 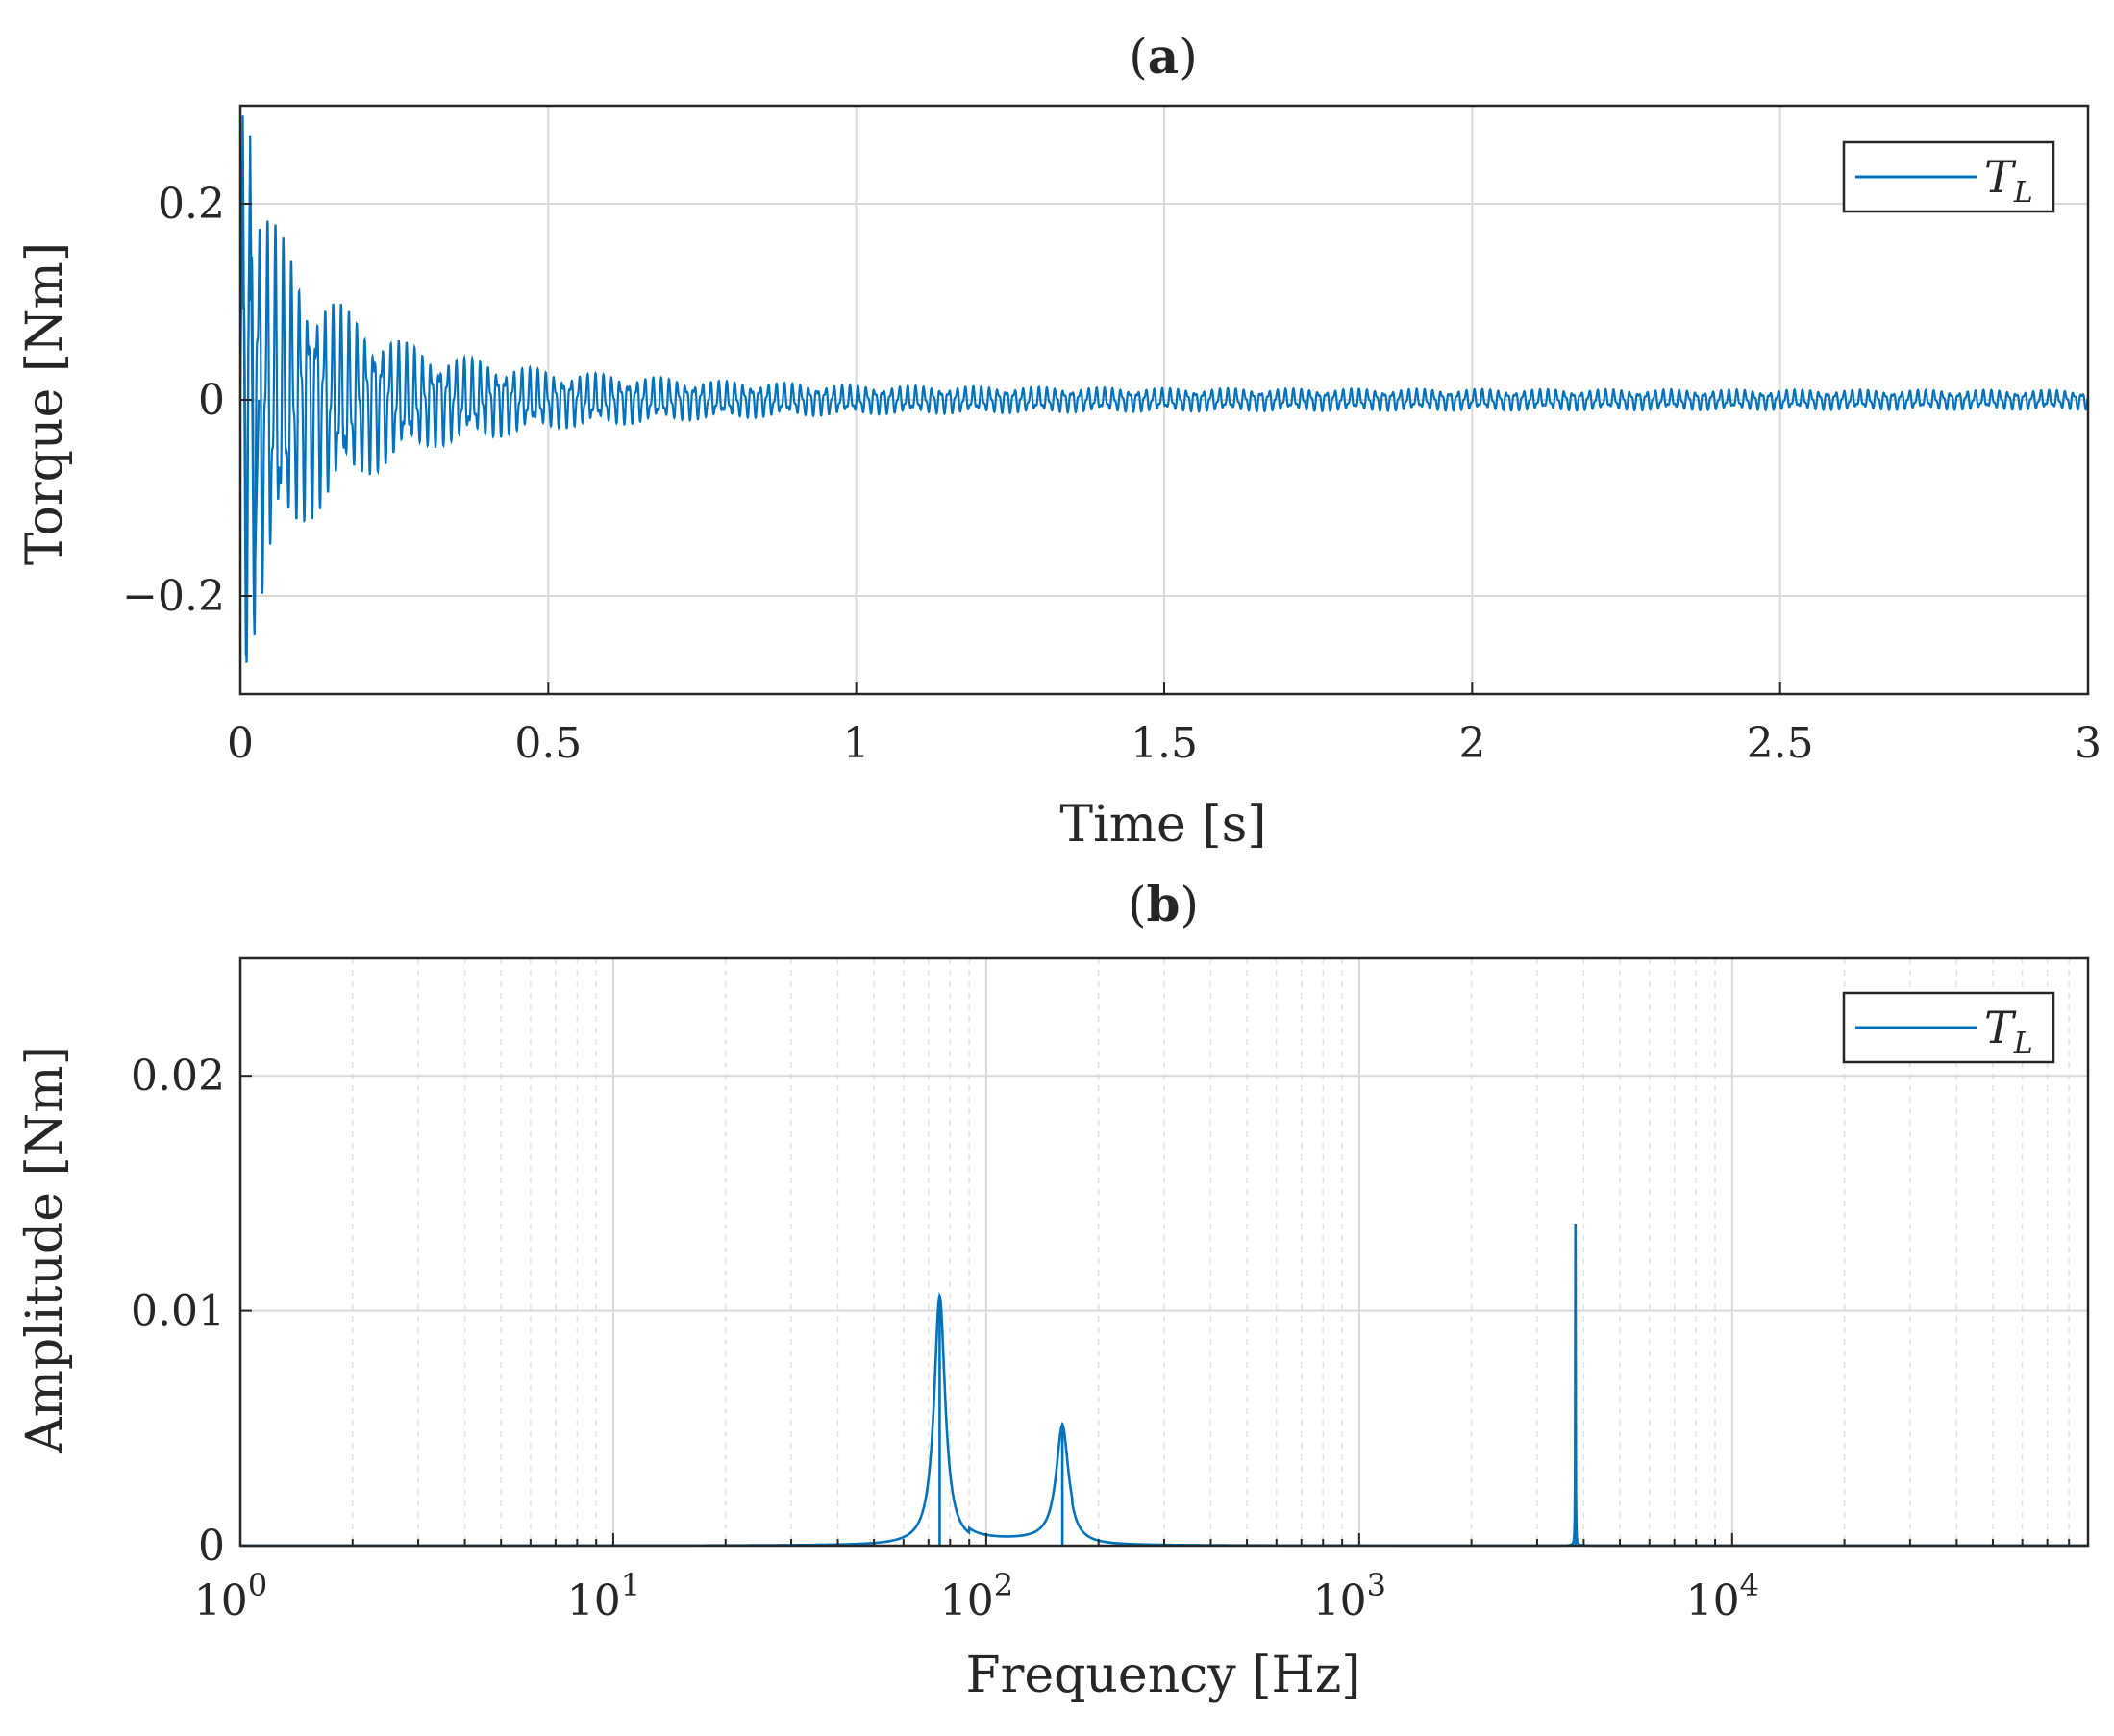 I want to click on panel-b-x-tick-label: 10⁴, so click(x=1722, y=1596).